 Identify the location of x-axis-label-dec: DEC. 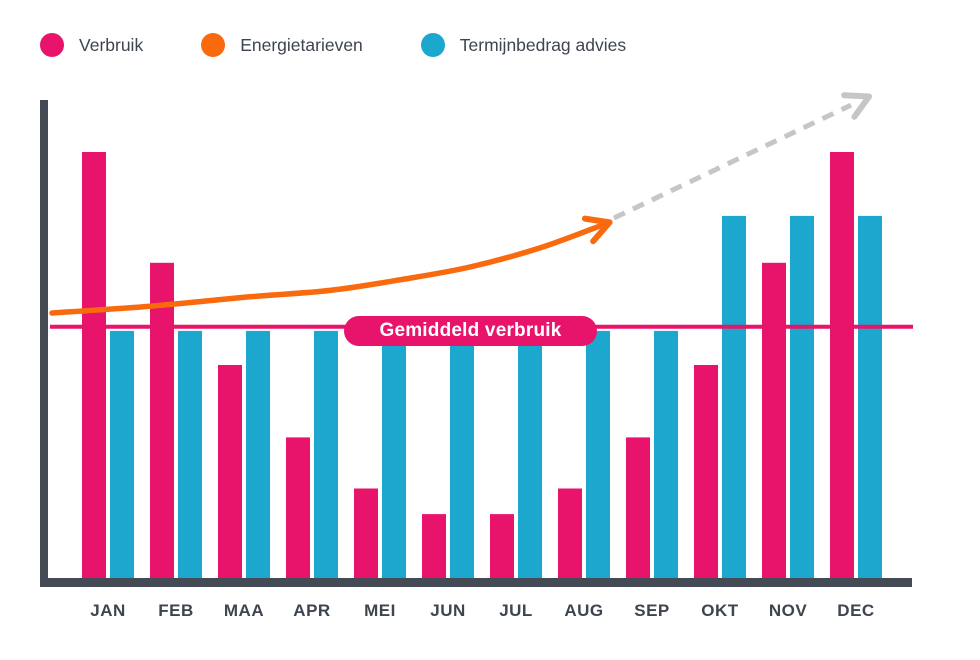
(855, 610).